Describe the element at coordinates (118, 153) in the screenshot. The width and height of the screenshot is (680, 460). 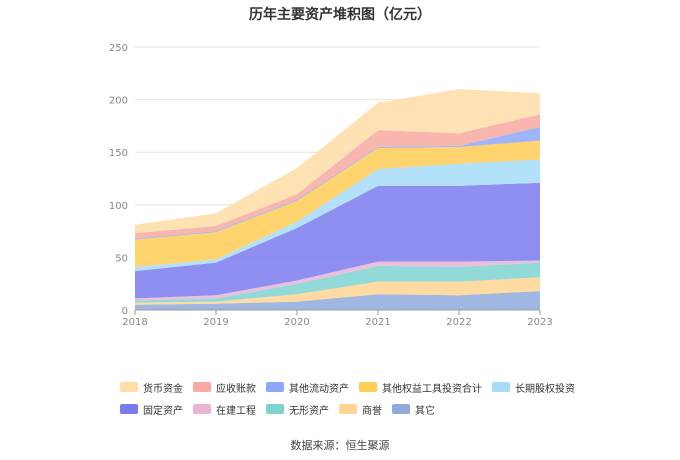
I see `y-tick-label: 150` at that location.